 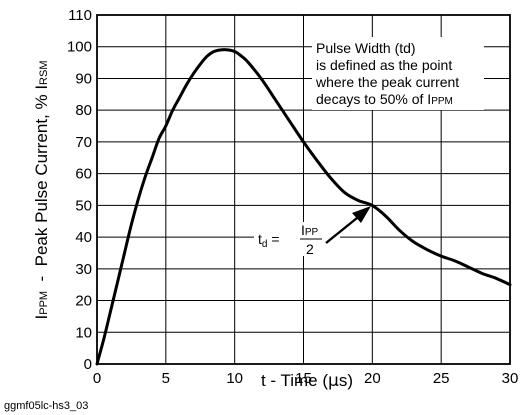 What do you see at coordinates (41, 317) in the screenshot?
I see `y-axis-title-i: I` at bounding box center [41, 317].